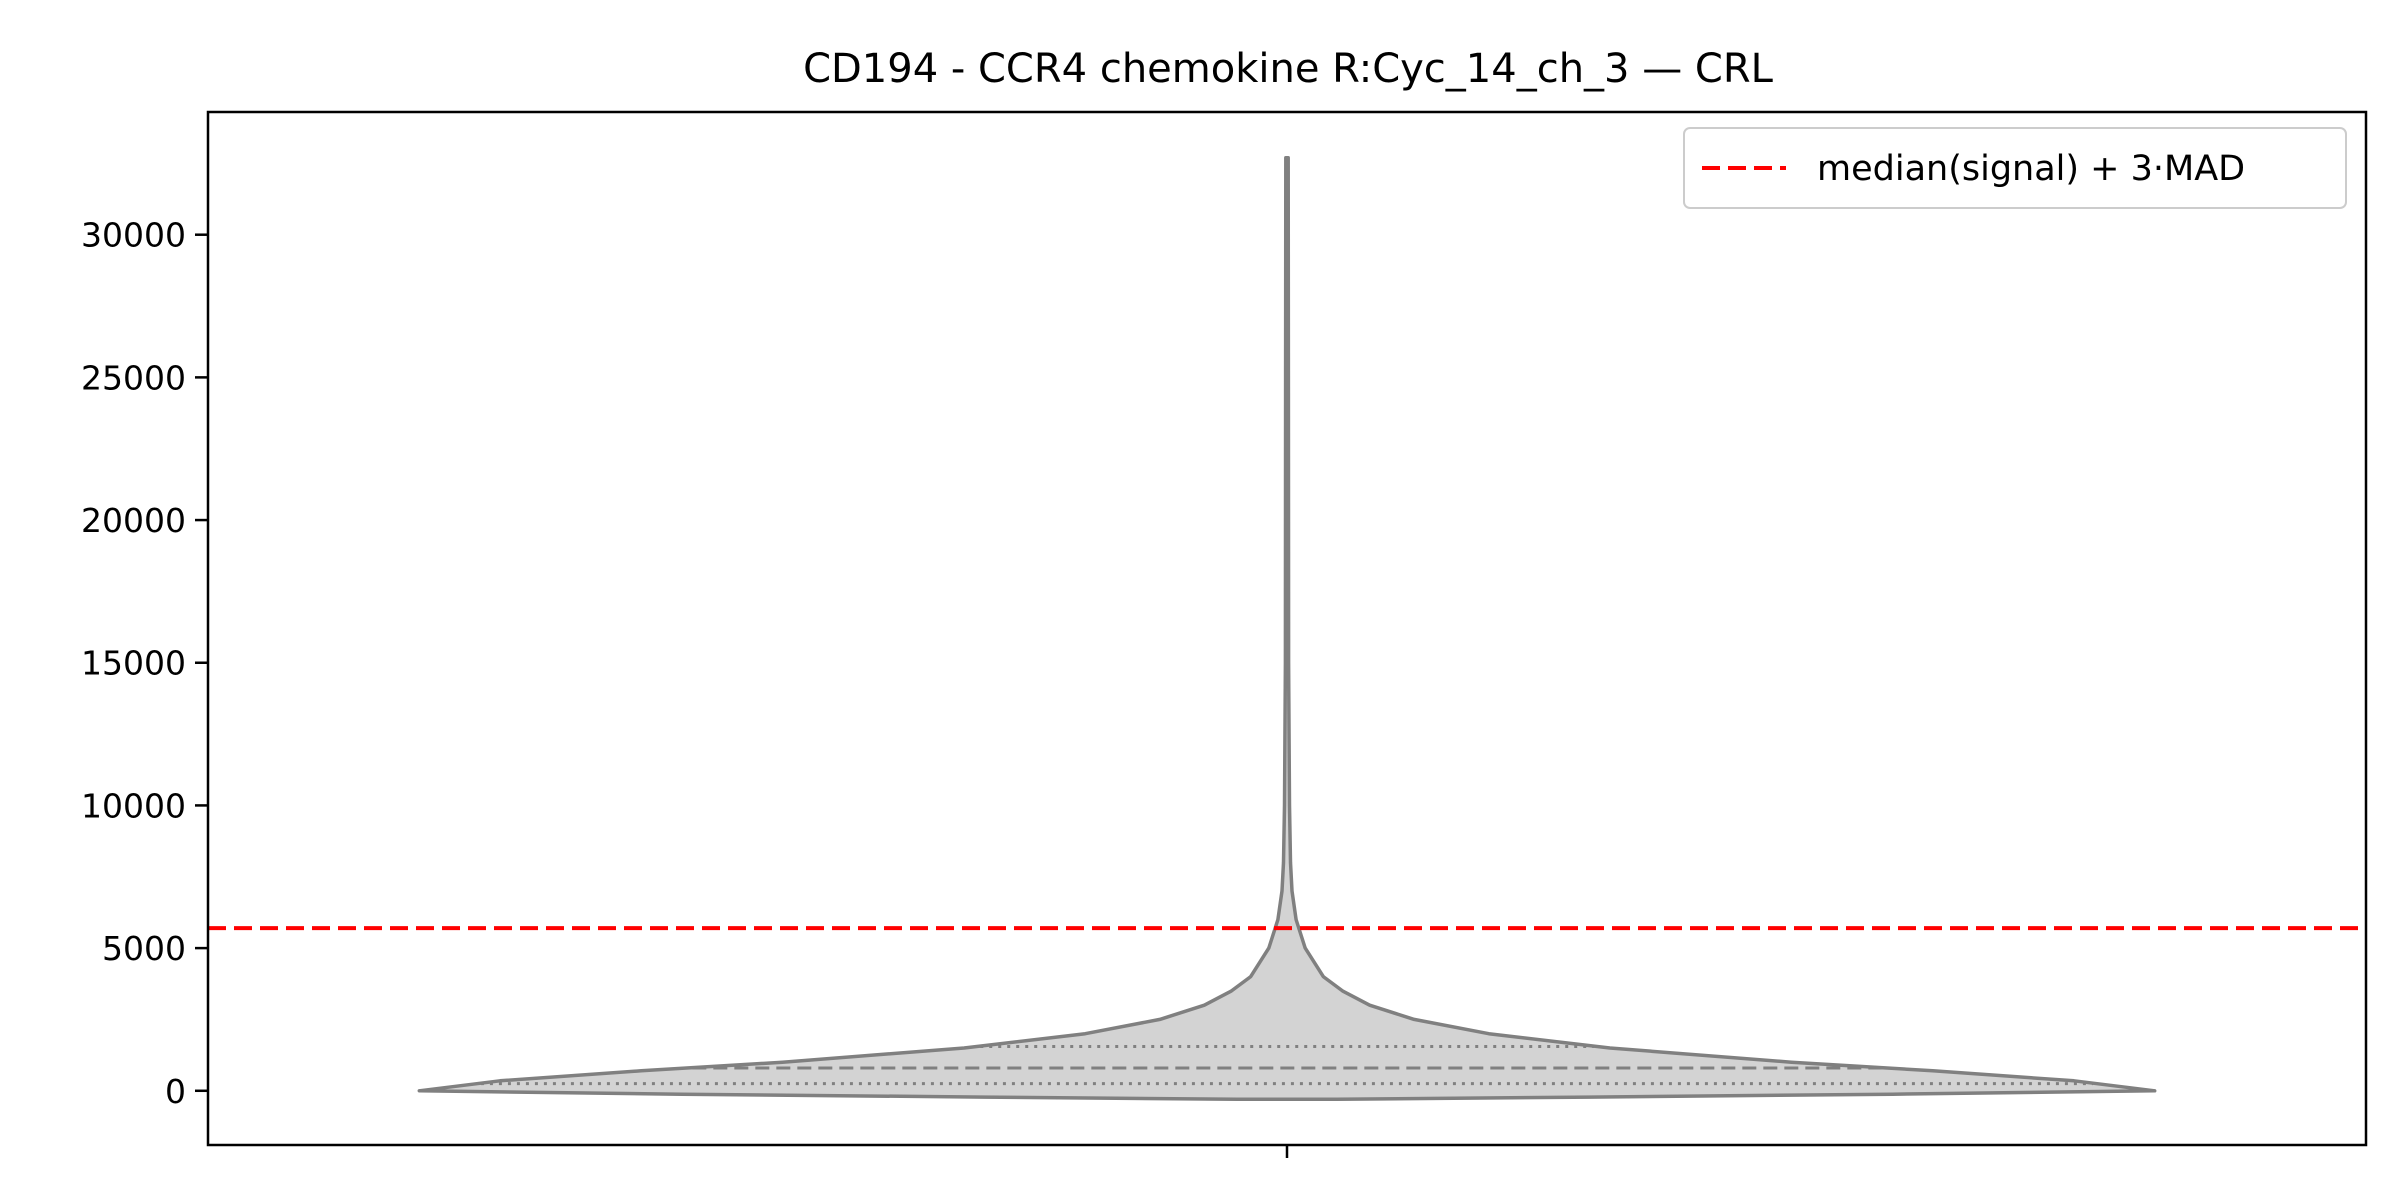 This screenshot has height=1200, width=2400. What do you see at coordinates (175, 1091) in the screenshot?
I see `y-tick-label: 0` at bounding box center [175, 1091].